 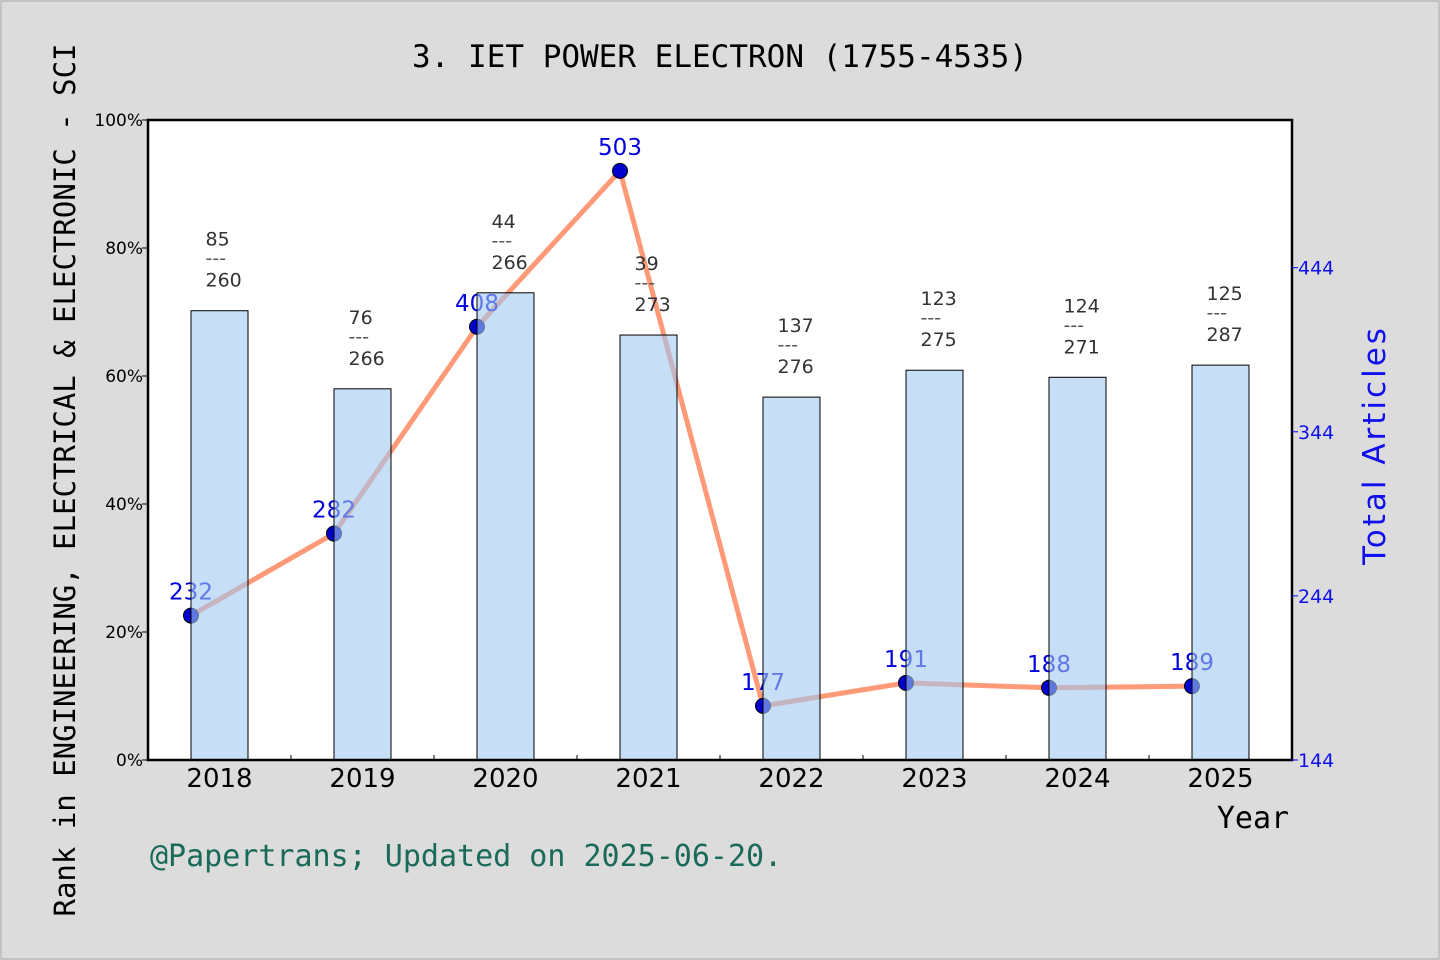 I want to click on rank-label: 39, so click(x=647, y=264).